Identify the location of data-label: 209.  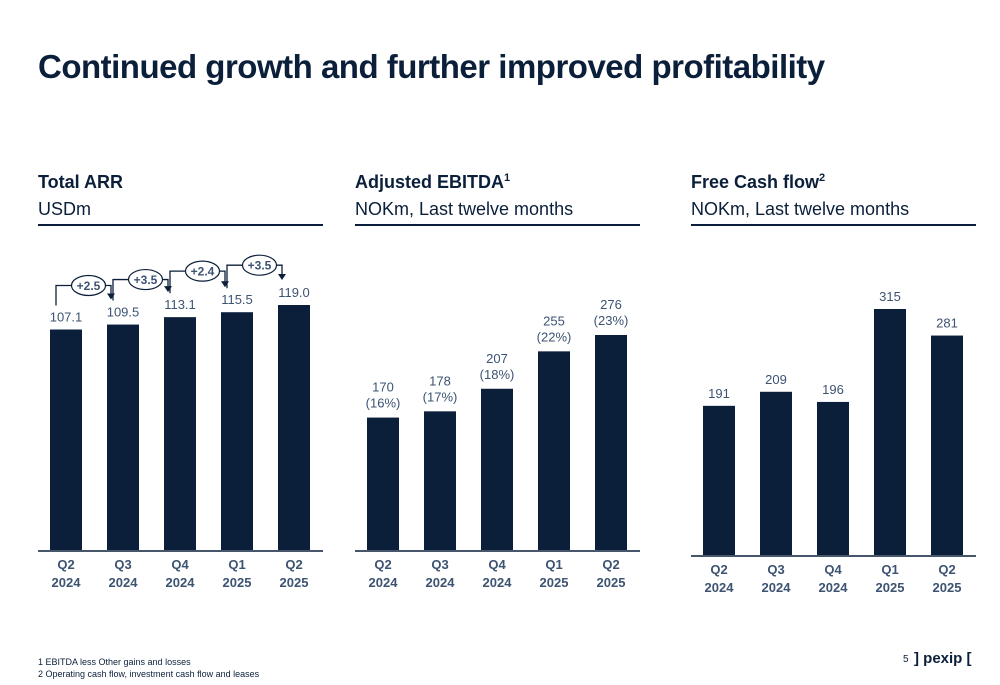
(776, 379).